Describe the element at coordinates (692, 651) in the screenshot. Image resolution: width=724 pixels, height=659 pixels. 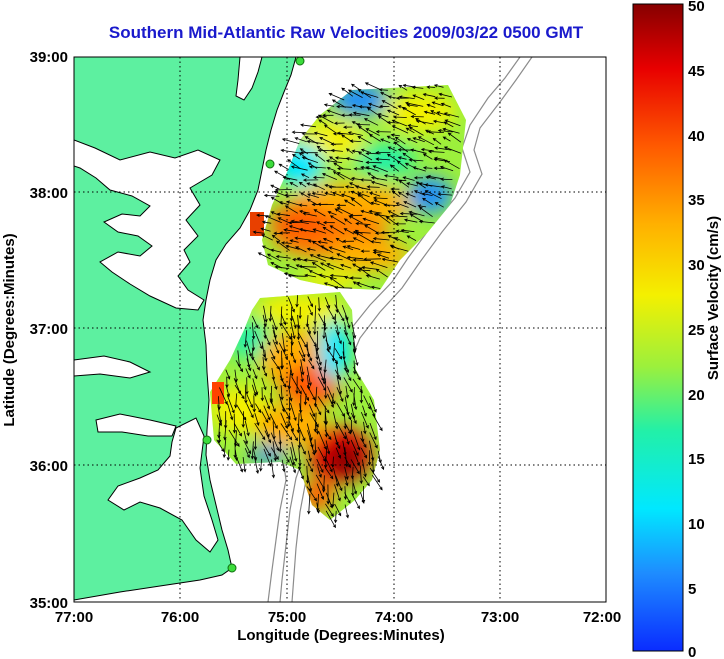
I see `colorbar-tick-label: 0` at that location.